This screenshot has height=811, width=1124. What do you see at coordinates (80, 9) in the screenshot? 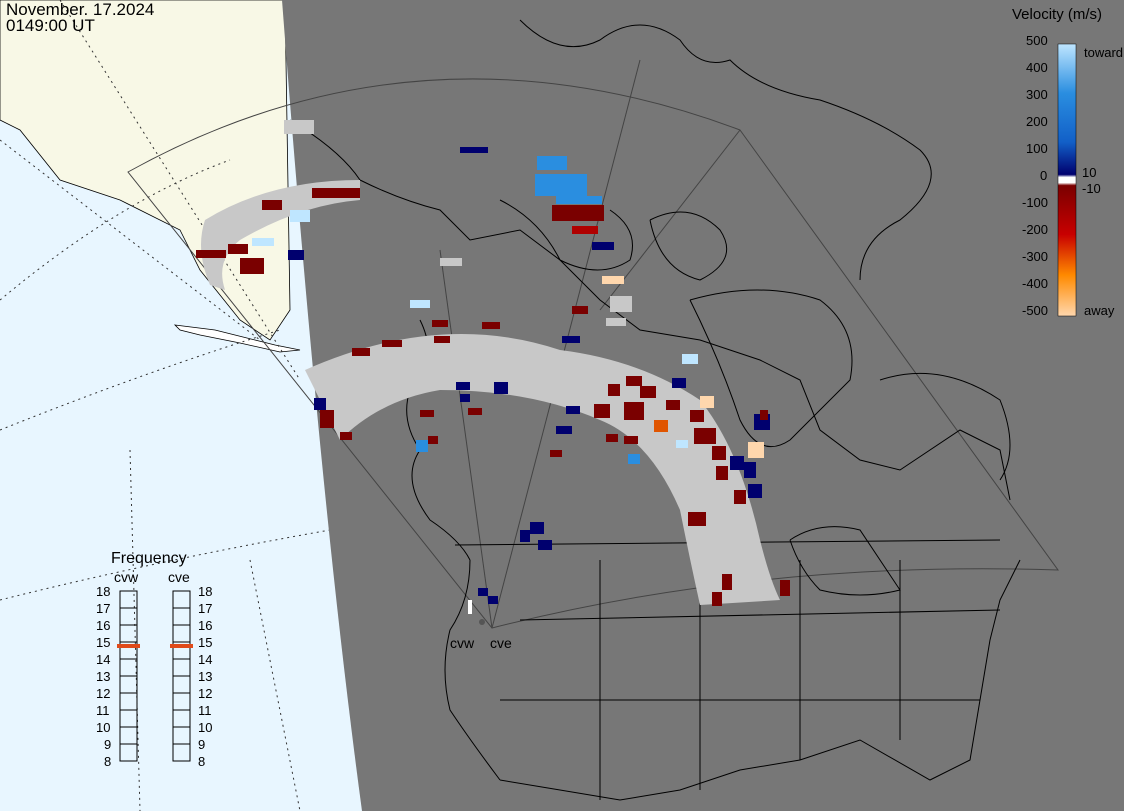
I see `date-label: November. 17.2024` at bounding box center [80, 9].